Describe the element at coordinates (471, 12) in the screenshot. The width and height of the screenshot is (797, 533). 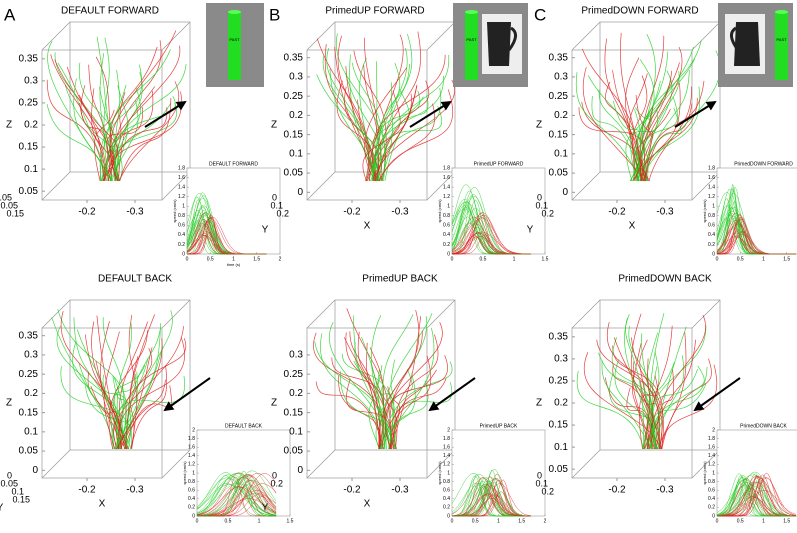
I see `cylinder-top` at that location.